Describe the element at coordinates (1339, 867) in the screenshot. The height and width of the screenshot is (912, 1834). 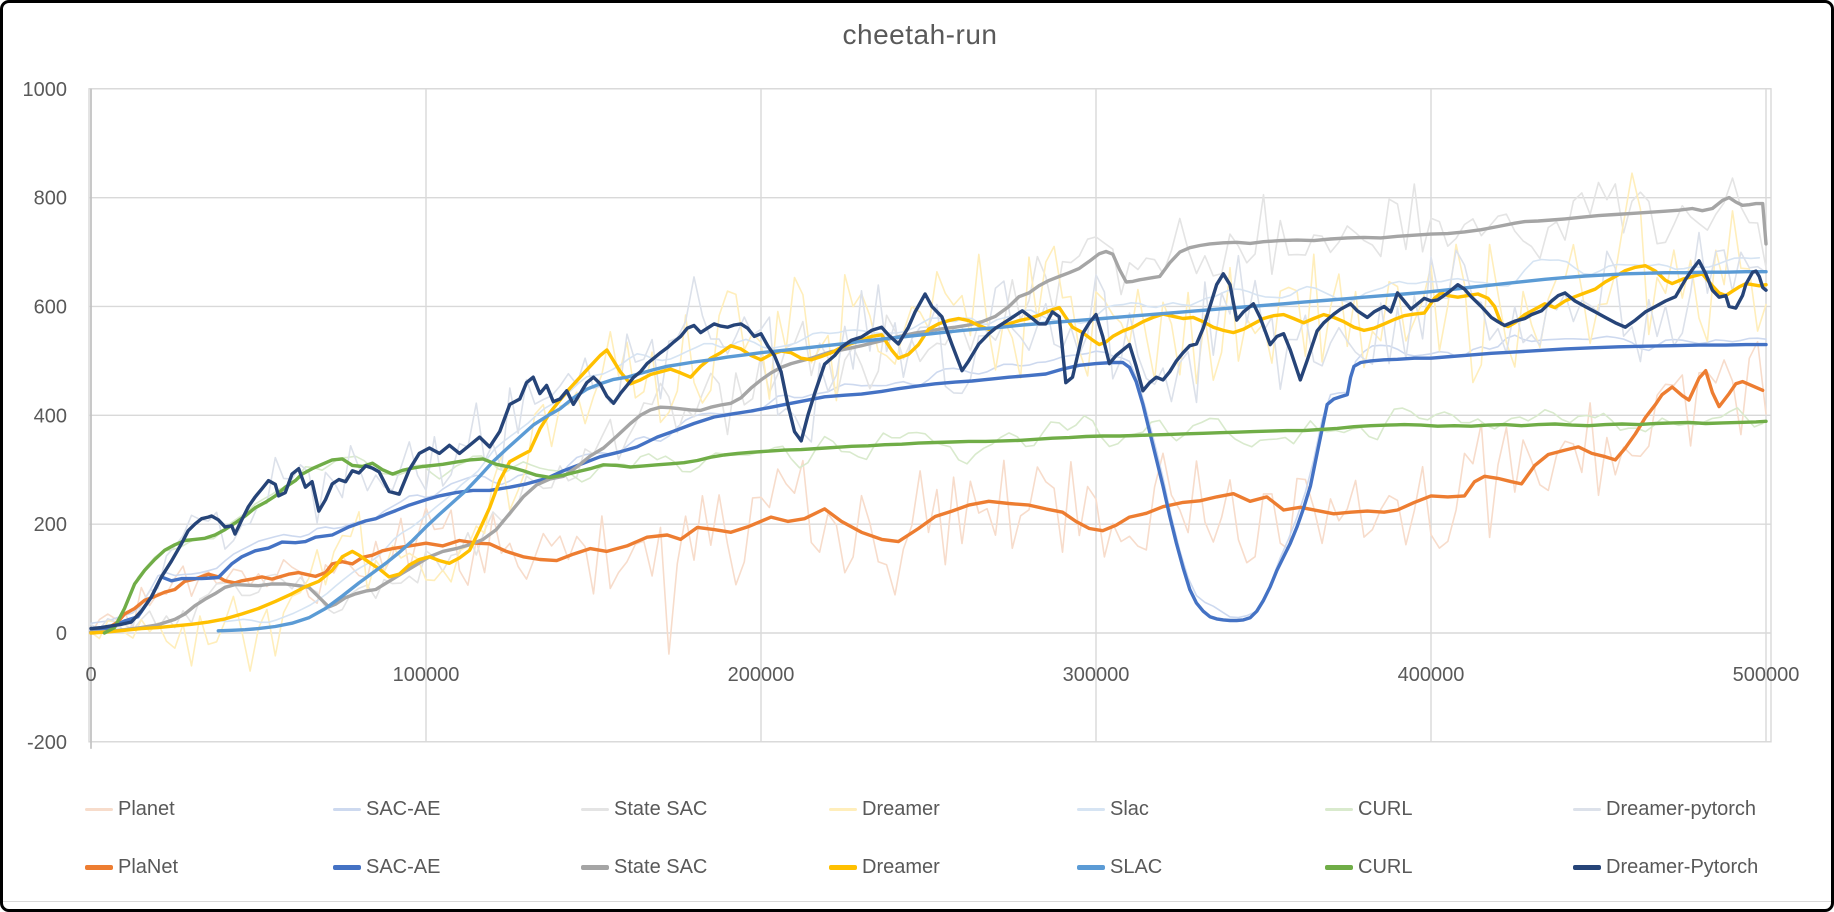
I see `legend-swatch-smoothed-curl` at that location.